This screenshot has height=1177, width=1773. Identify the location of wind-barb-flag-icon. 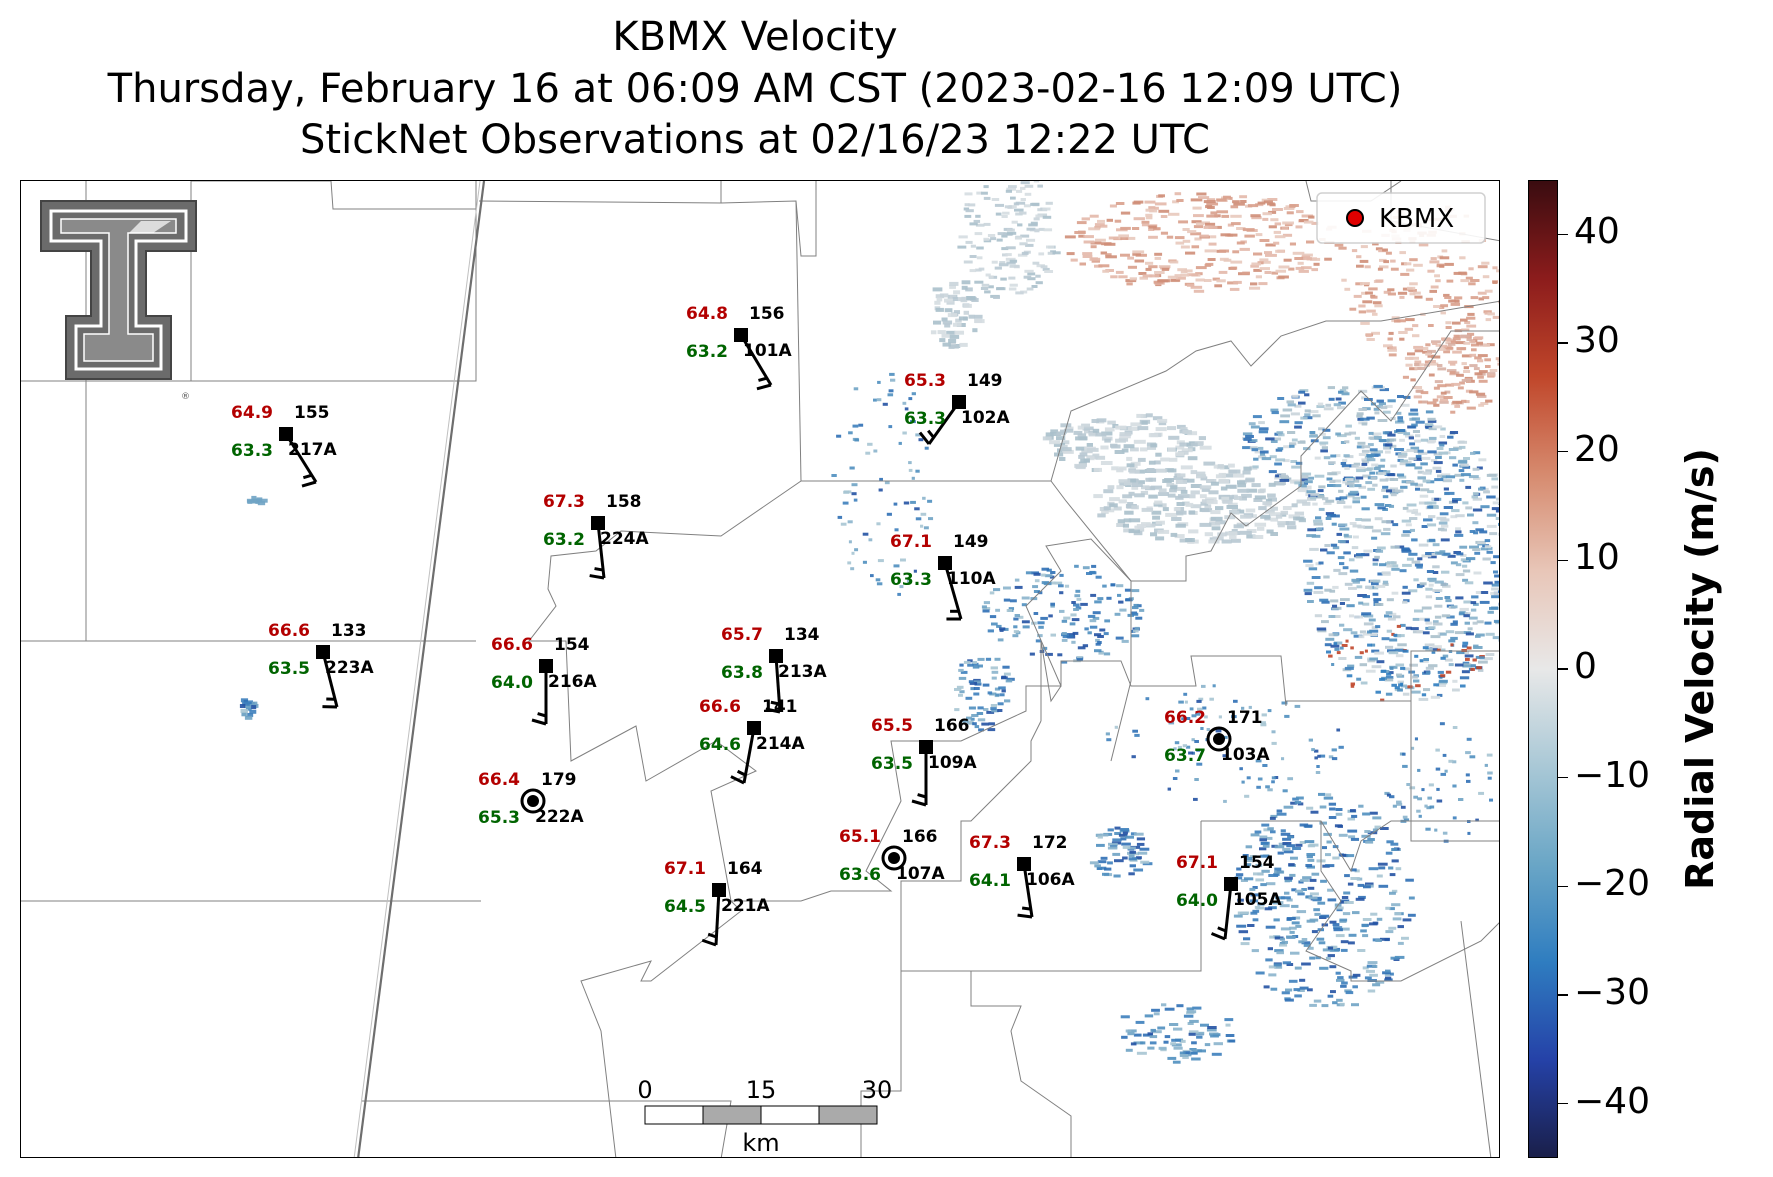
(1222, 929).